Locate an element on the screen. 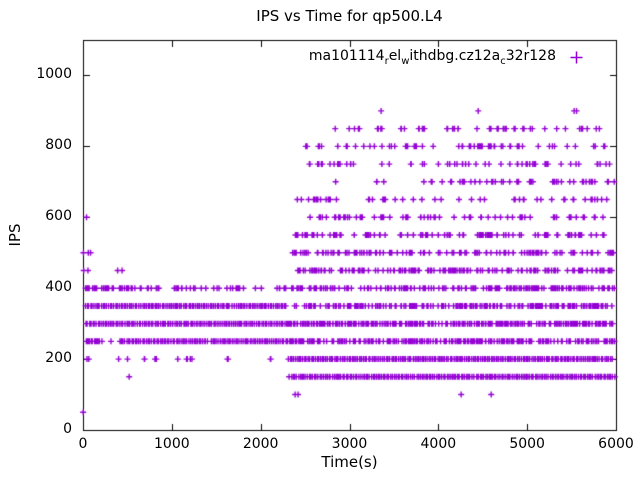 The height and width of the screenshot is (480, 640). y-tick-label: 800 is located at coordinates (58, 145).